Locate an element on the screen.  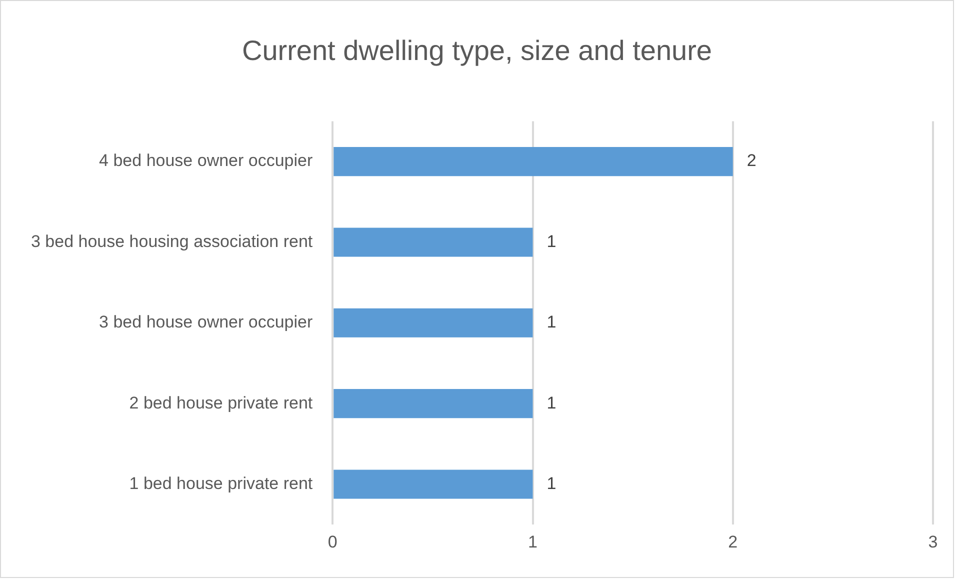
y-tick-label: 2 bed house private rent is located at coordinates (221, 402).